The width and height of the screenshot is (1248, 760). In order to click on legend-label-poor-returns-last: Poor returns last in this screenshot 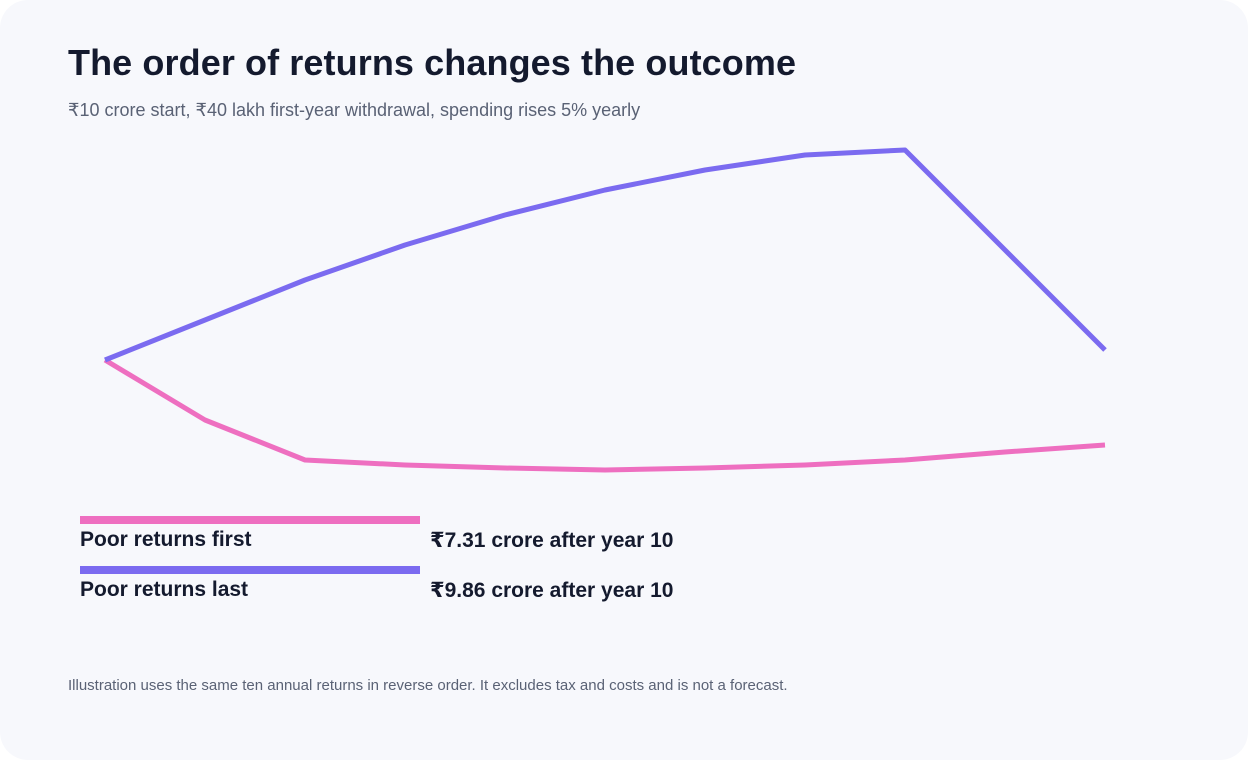, I will do `click(164, 589)`.